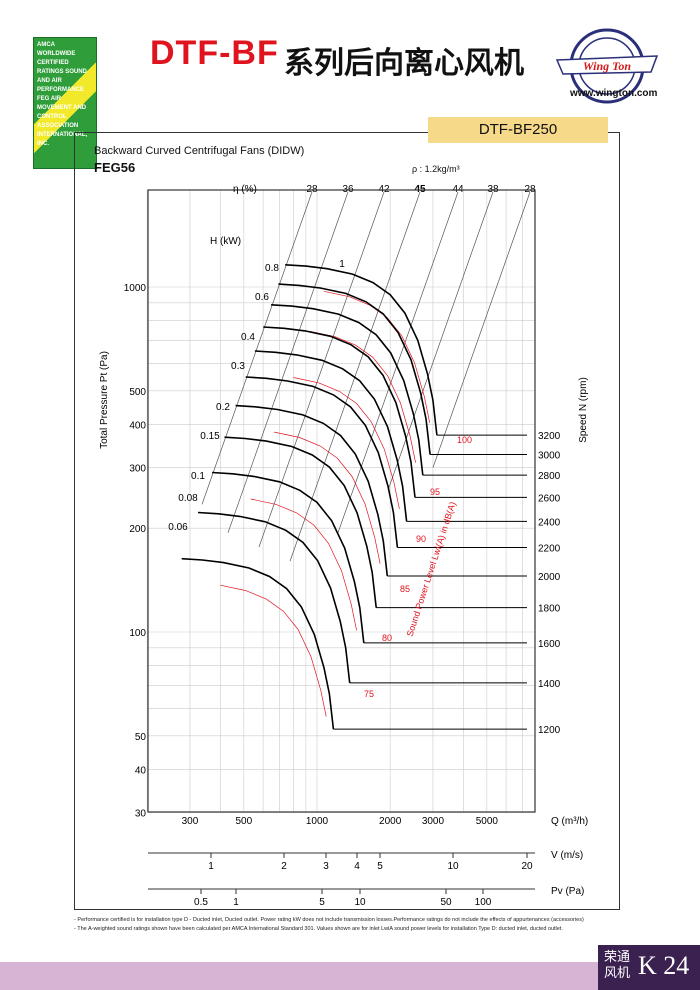 The height and width of the screenshot is (990, 700). Describe the element at coordinates (141, 770) in the screenshot. I see `y-tick-label: 40` at that location.